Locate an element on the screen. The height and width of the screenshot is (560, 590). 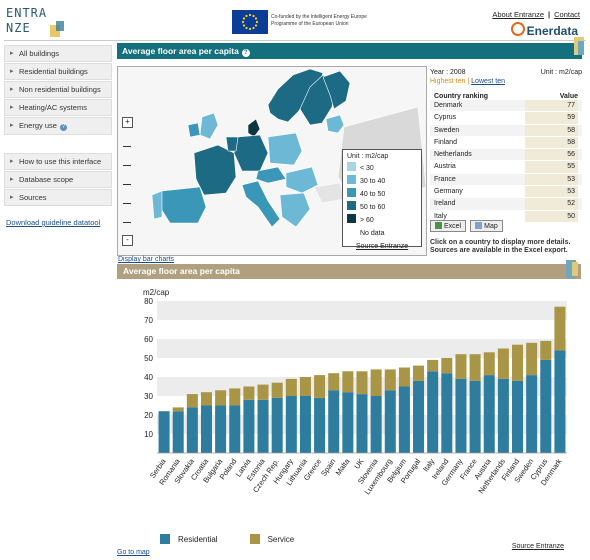
x-tick-label: Malta is located at coordinates (343, 466).